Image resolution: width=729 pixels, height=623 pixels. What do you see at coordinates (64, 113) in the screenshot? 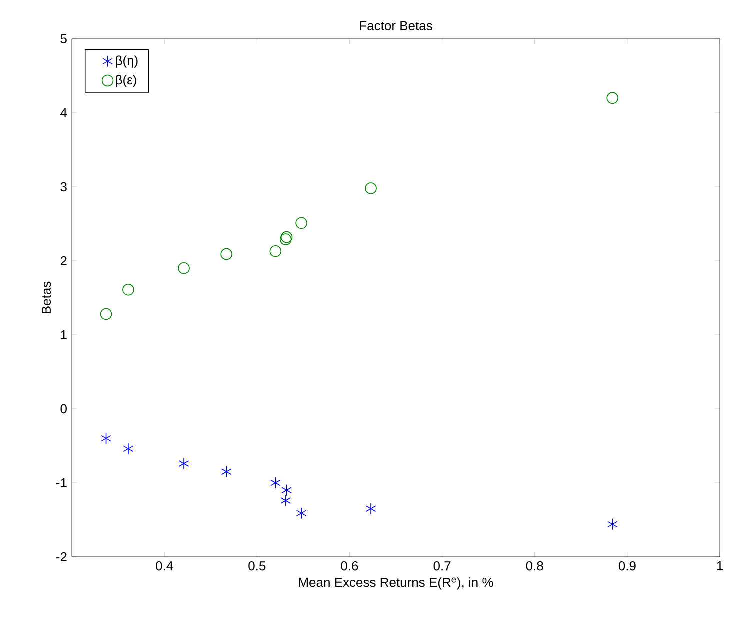
I see `y-tick-label: 4` at bounding box center [64, 113].